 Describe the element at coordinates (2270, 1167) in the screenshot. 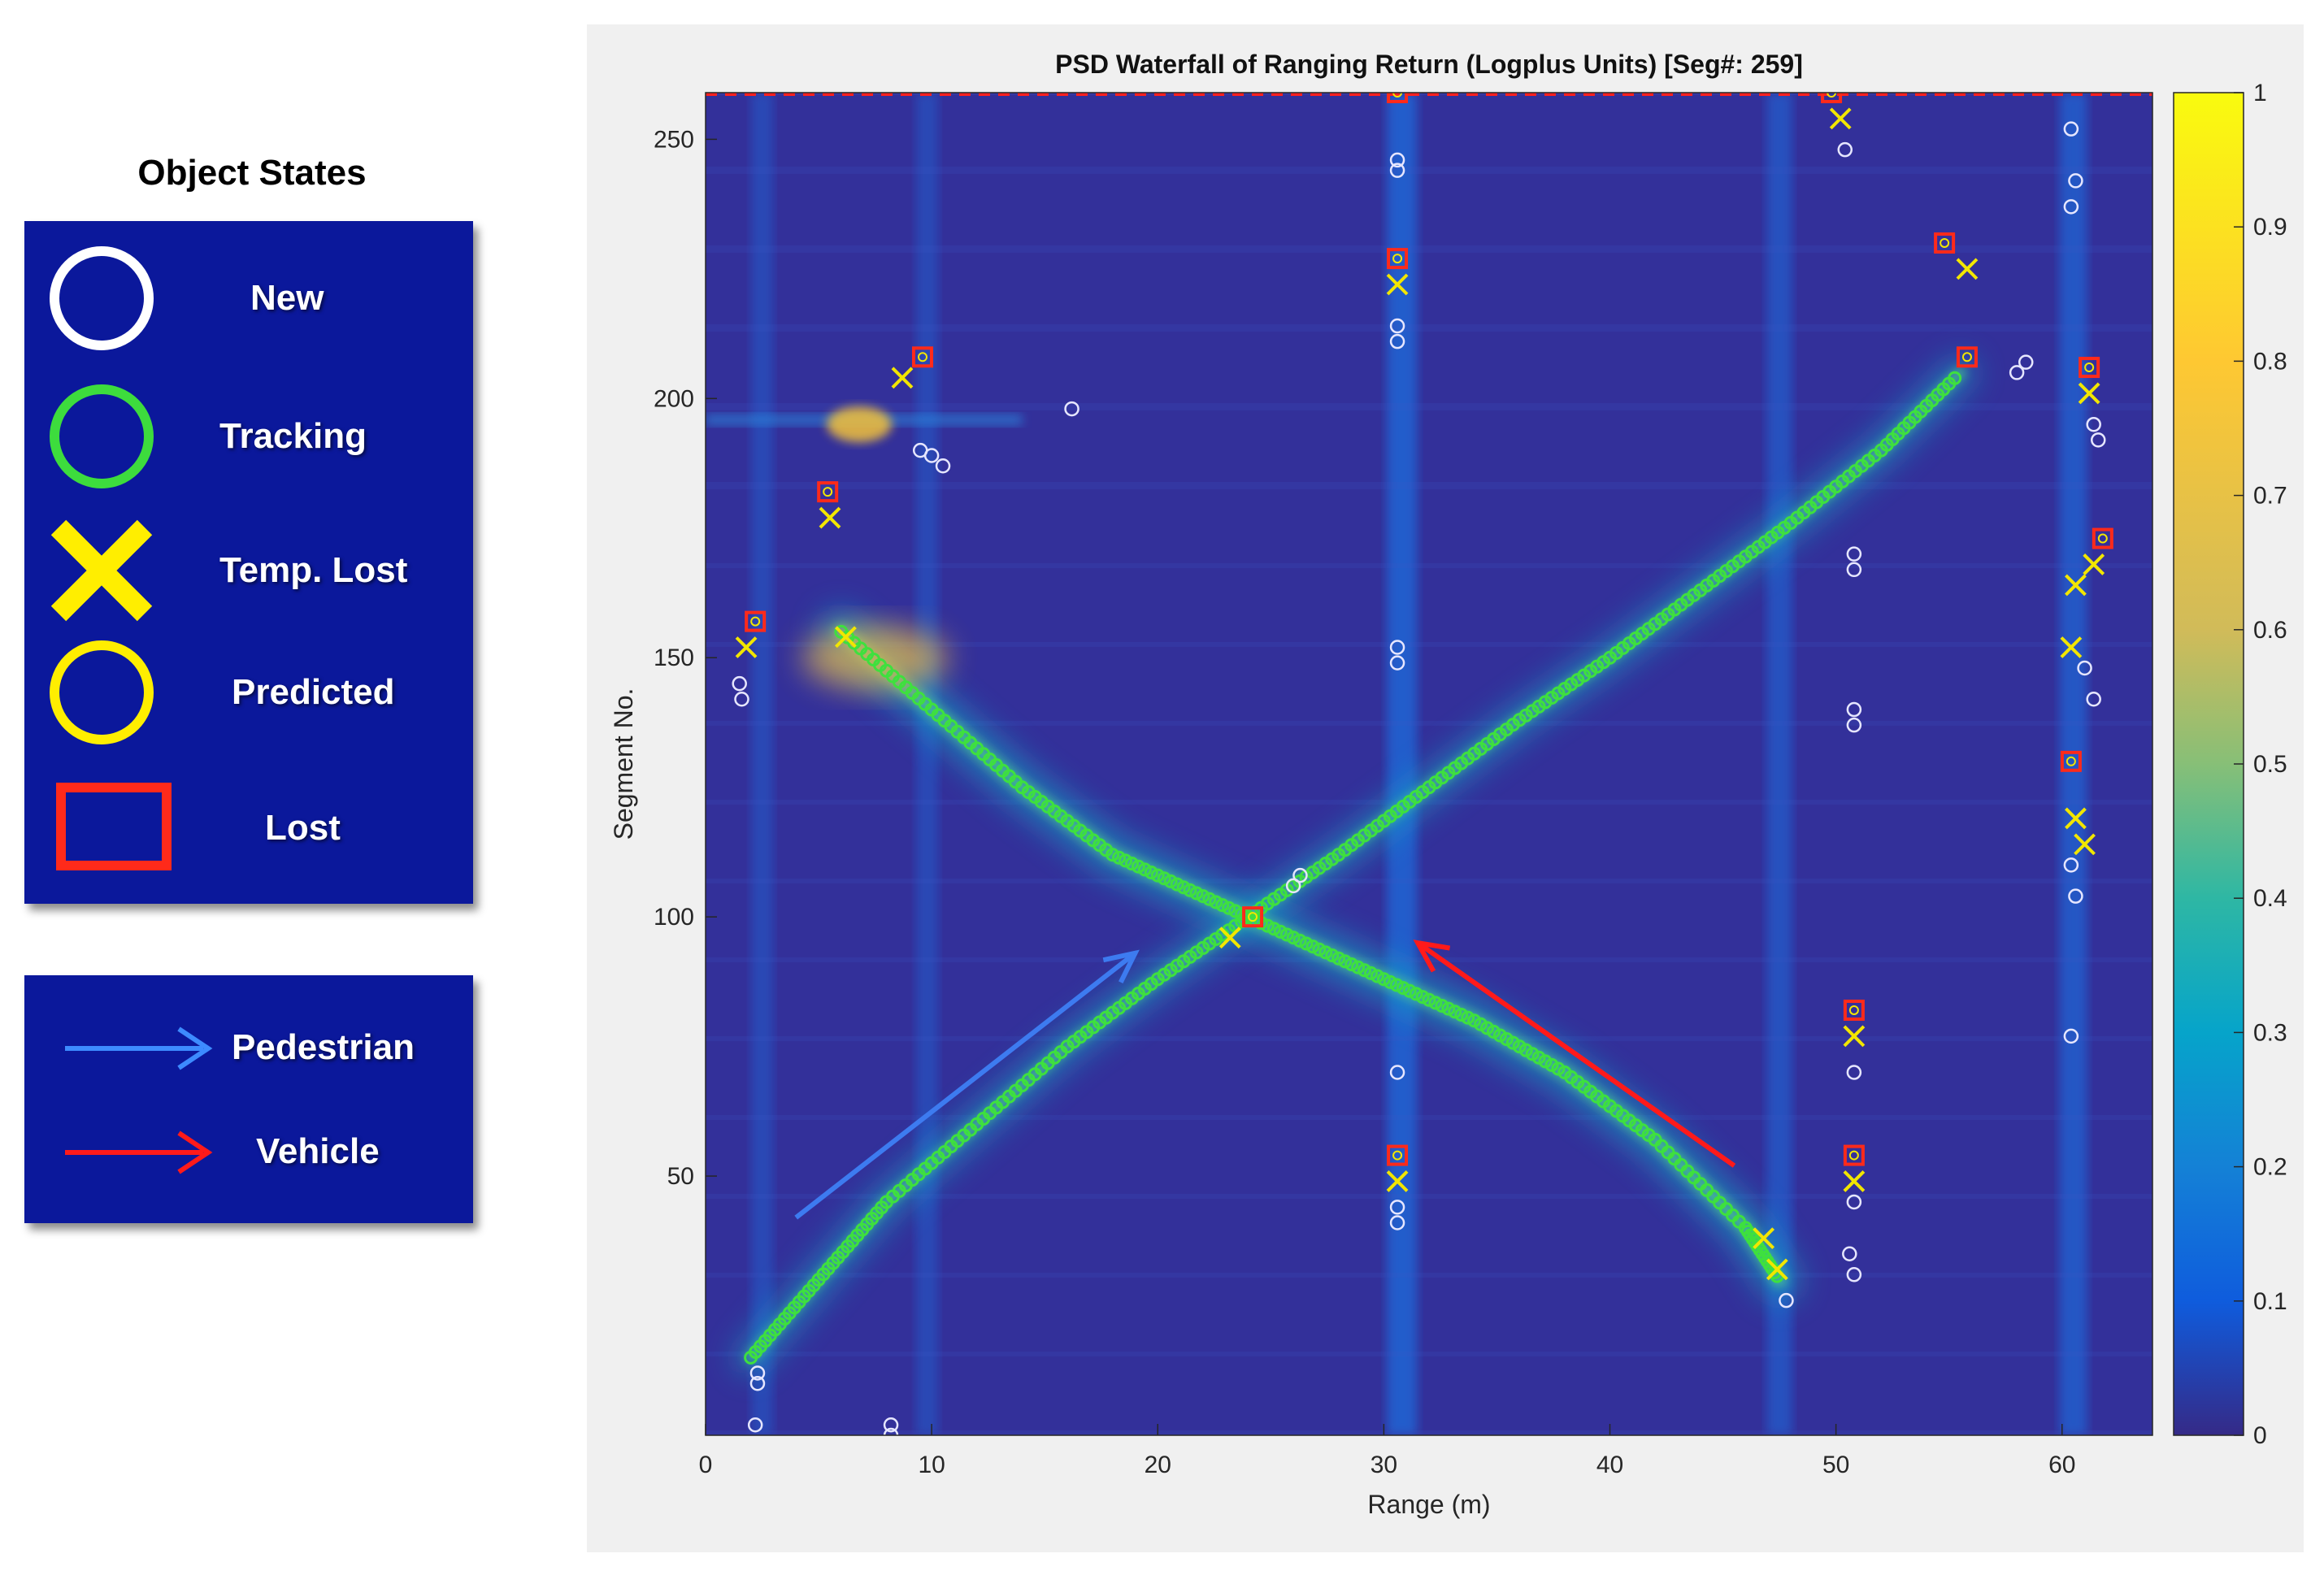

I see `colorbar-tick-label: 0.2` at that location.